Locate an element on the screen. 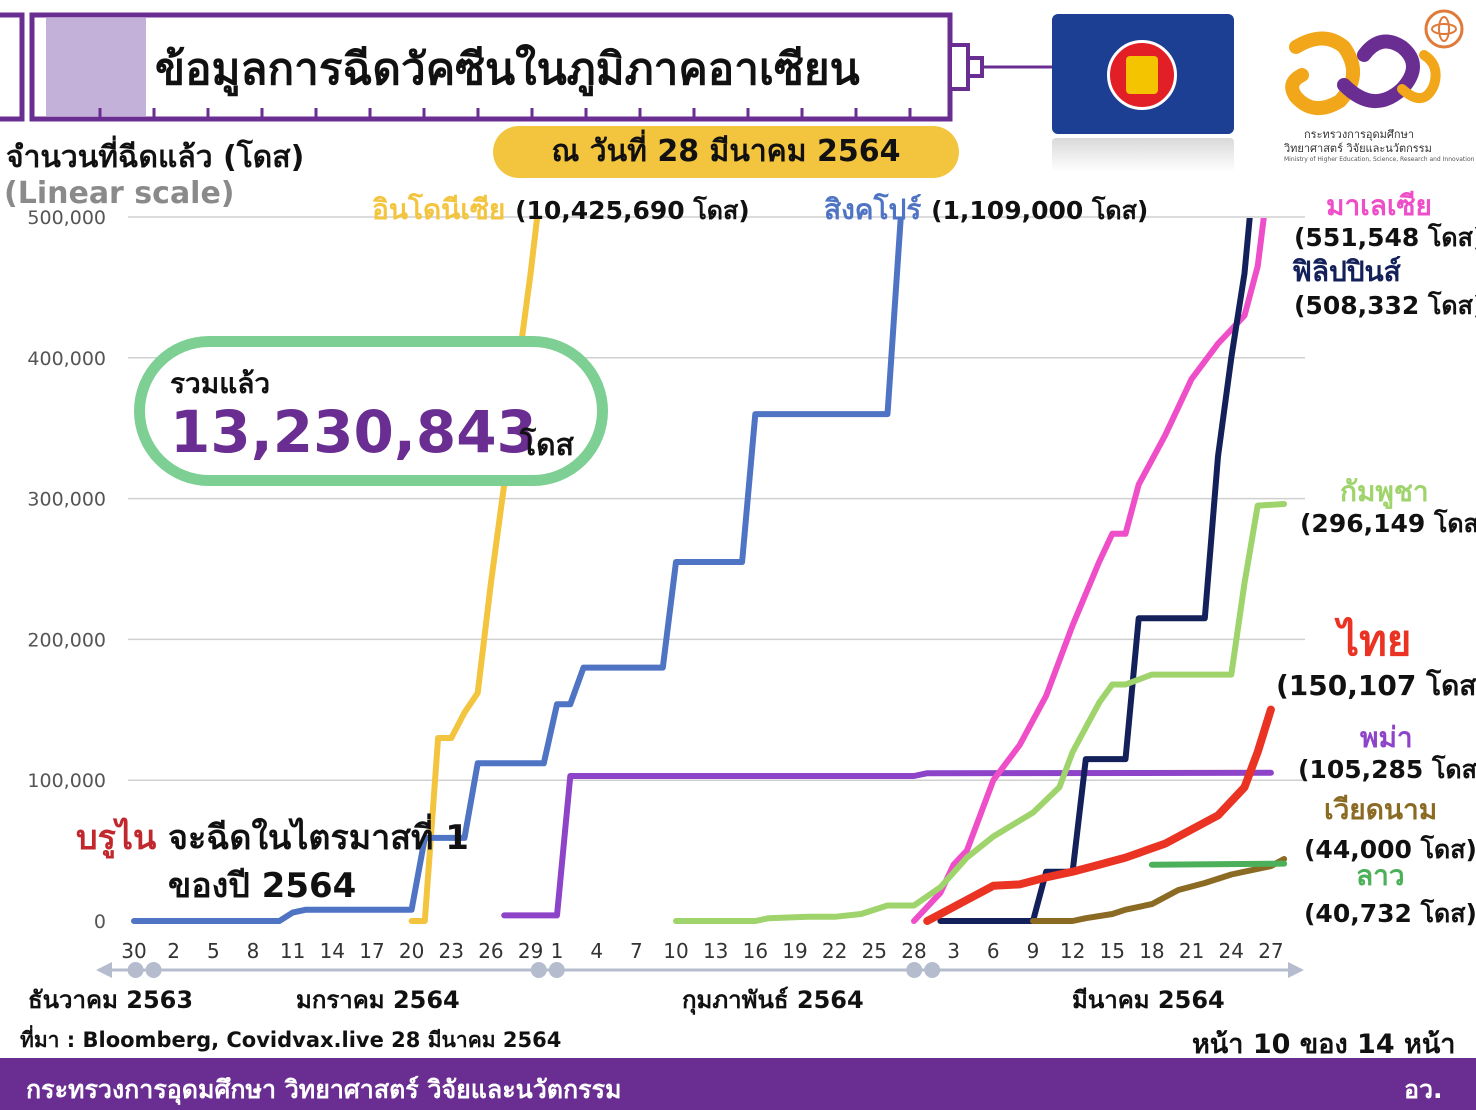 The height and width of the screenshot is (1110, 1476). footer-abbrev: อว. is located at coordinates (1423, 1089).